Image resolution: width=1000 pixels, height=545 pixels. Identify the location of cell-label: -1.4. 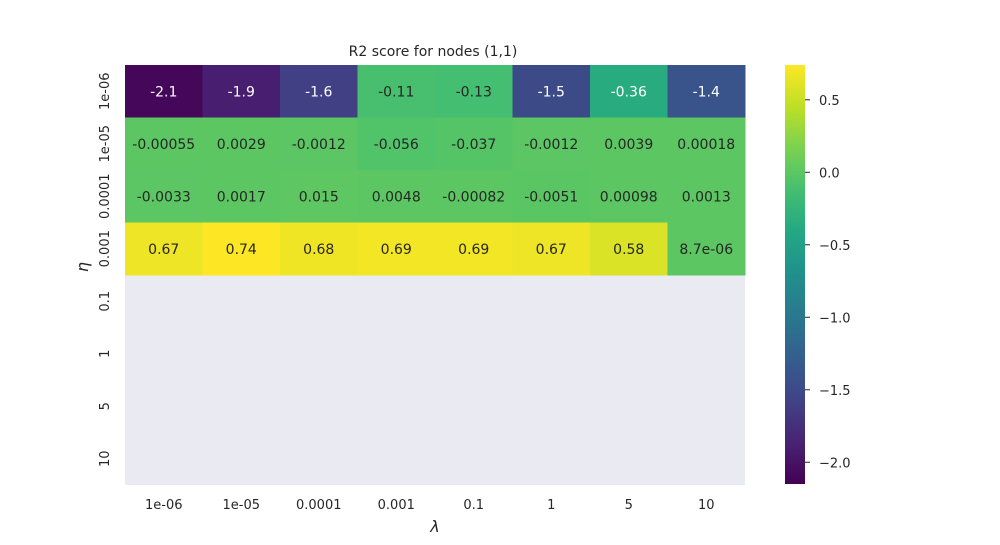
(706, 92).